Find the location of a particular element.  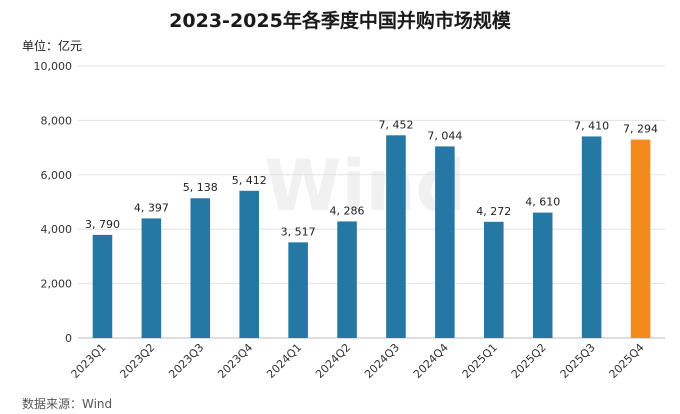

y-tick-label: 6,000 is located at coordinates (57, 175).